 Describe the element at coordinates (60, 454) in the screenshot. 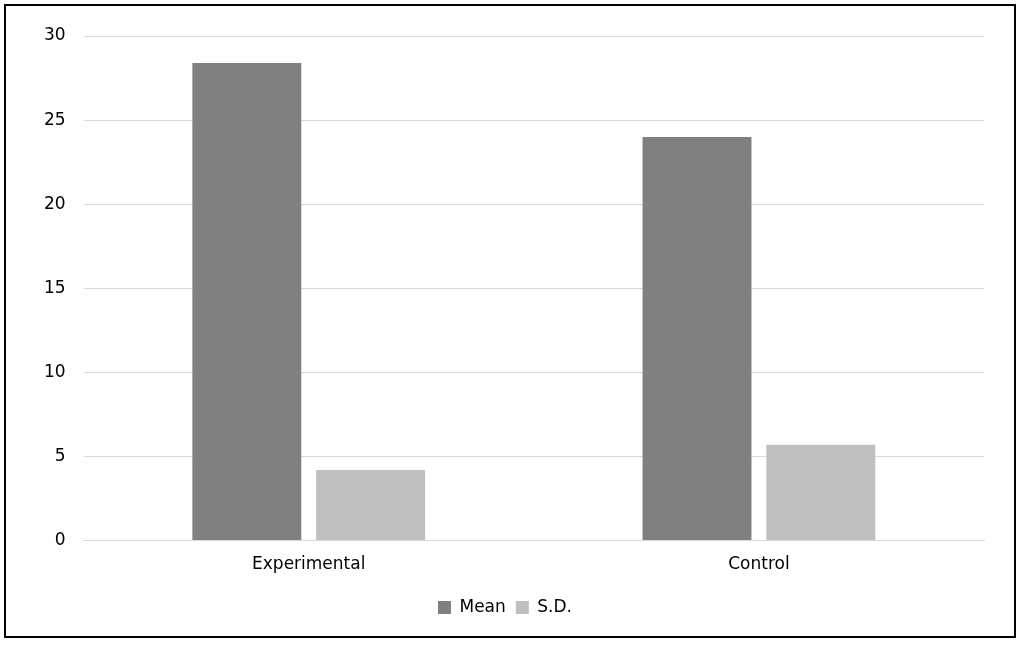

I see `y-tick-label: 5` at that location.